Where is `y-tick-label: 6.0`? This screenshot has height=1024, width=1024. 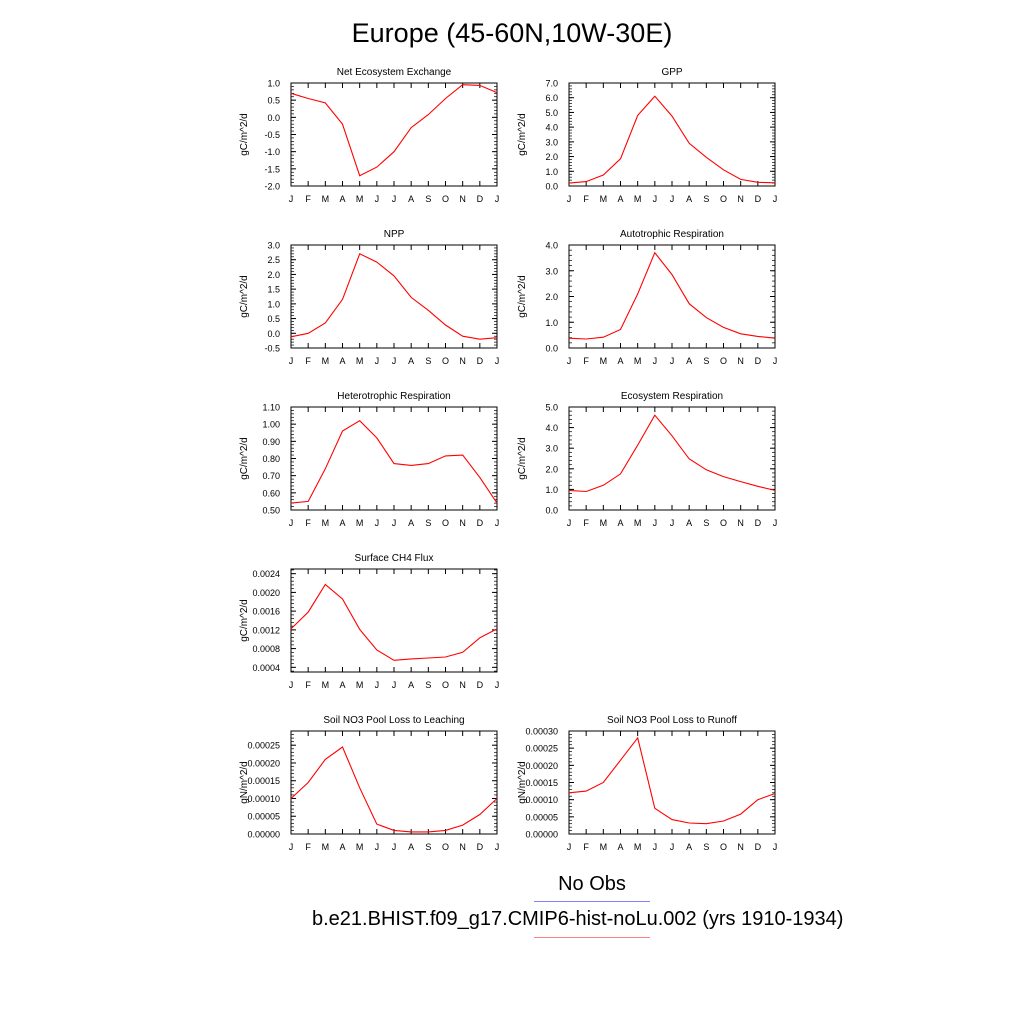
y-tick-label: 6.0 is located at coordinates (551, 98).